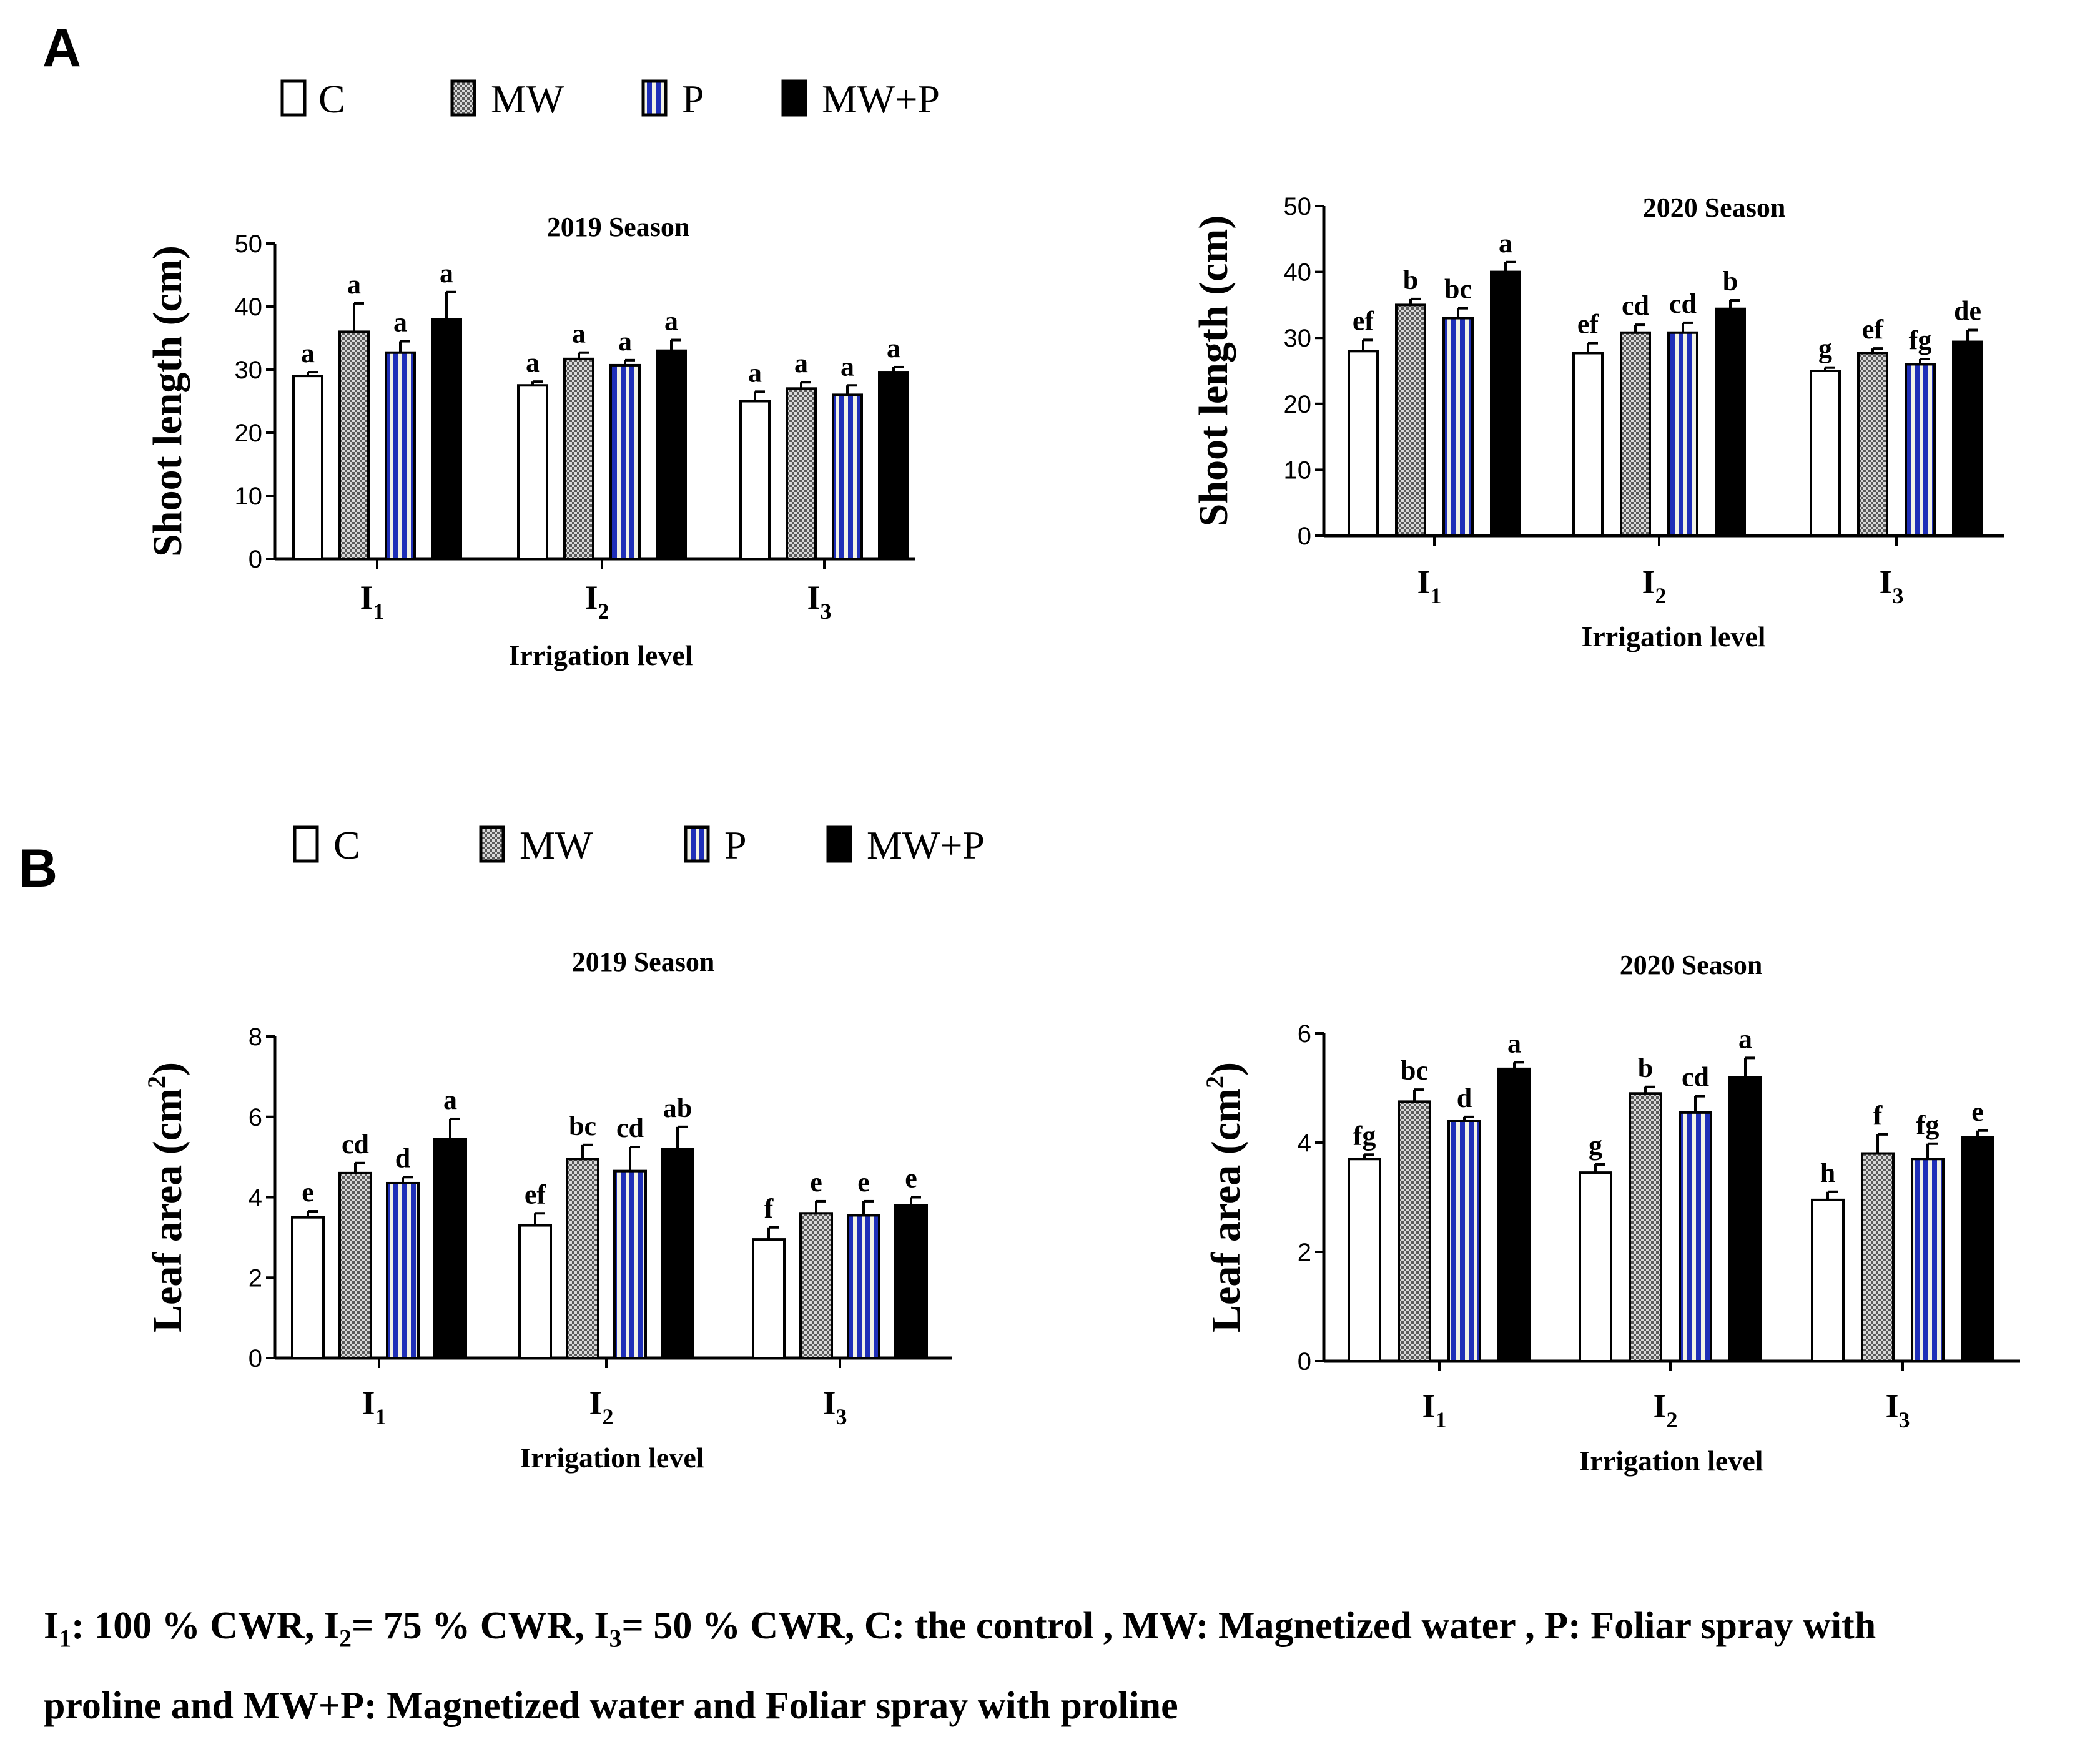 The height and width of the screenshot is (1742, 2100). Describe the element at coordinates (306, 844) in the screenshot. I see `legend-swatch-c` at that location.